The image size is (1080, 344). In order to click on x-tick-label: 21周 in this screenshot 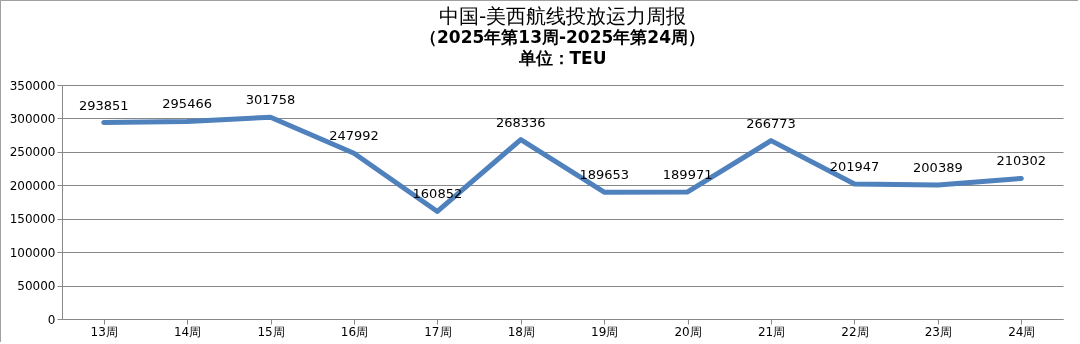, I will do `click(771, 331)`.